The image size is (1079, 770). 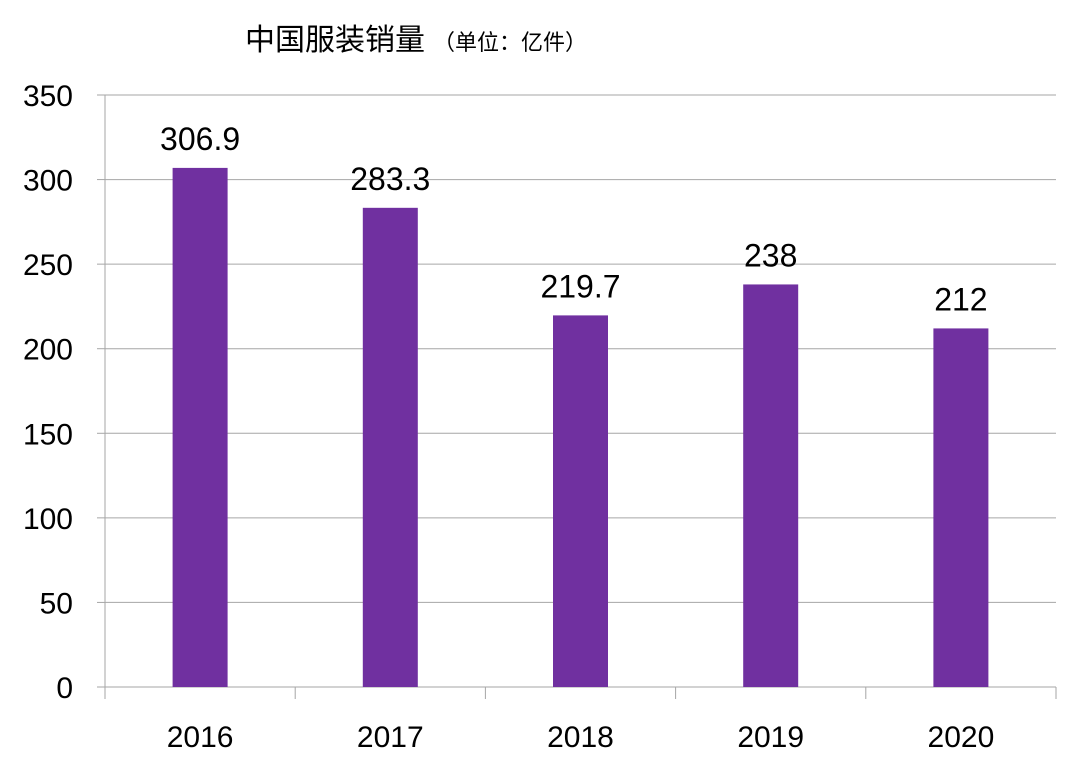 I want to click on x-tick-label-2020: 2020, so click(x=961, y=737).